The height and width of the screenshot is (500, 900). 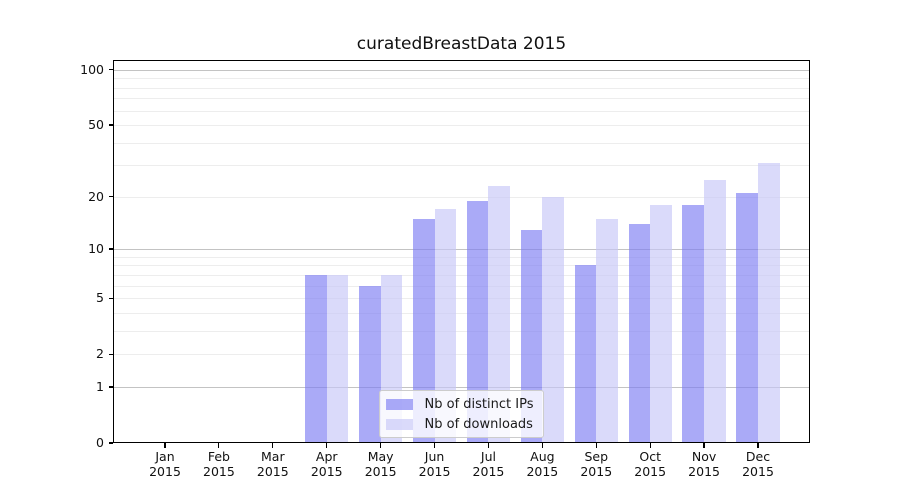 I want to click on x-tick-label: Jan 2015, so click(x=165, y=464).